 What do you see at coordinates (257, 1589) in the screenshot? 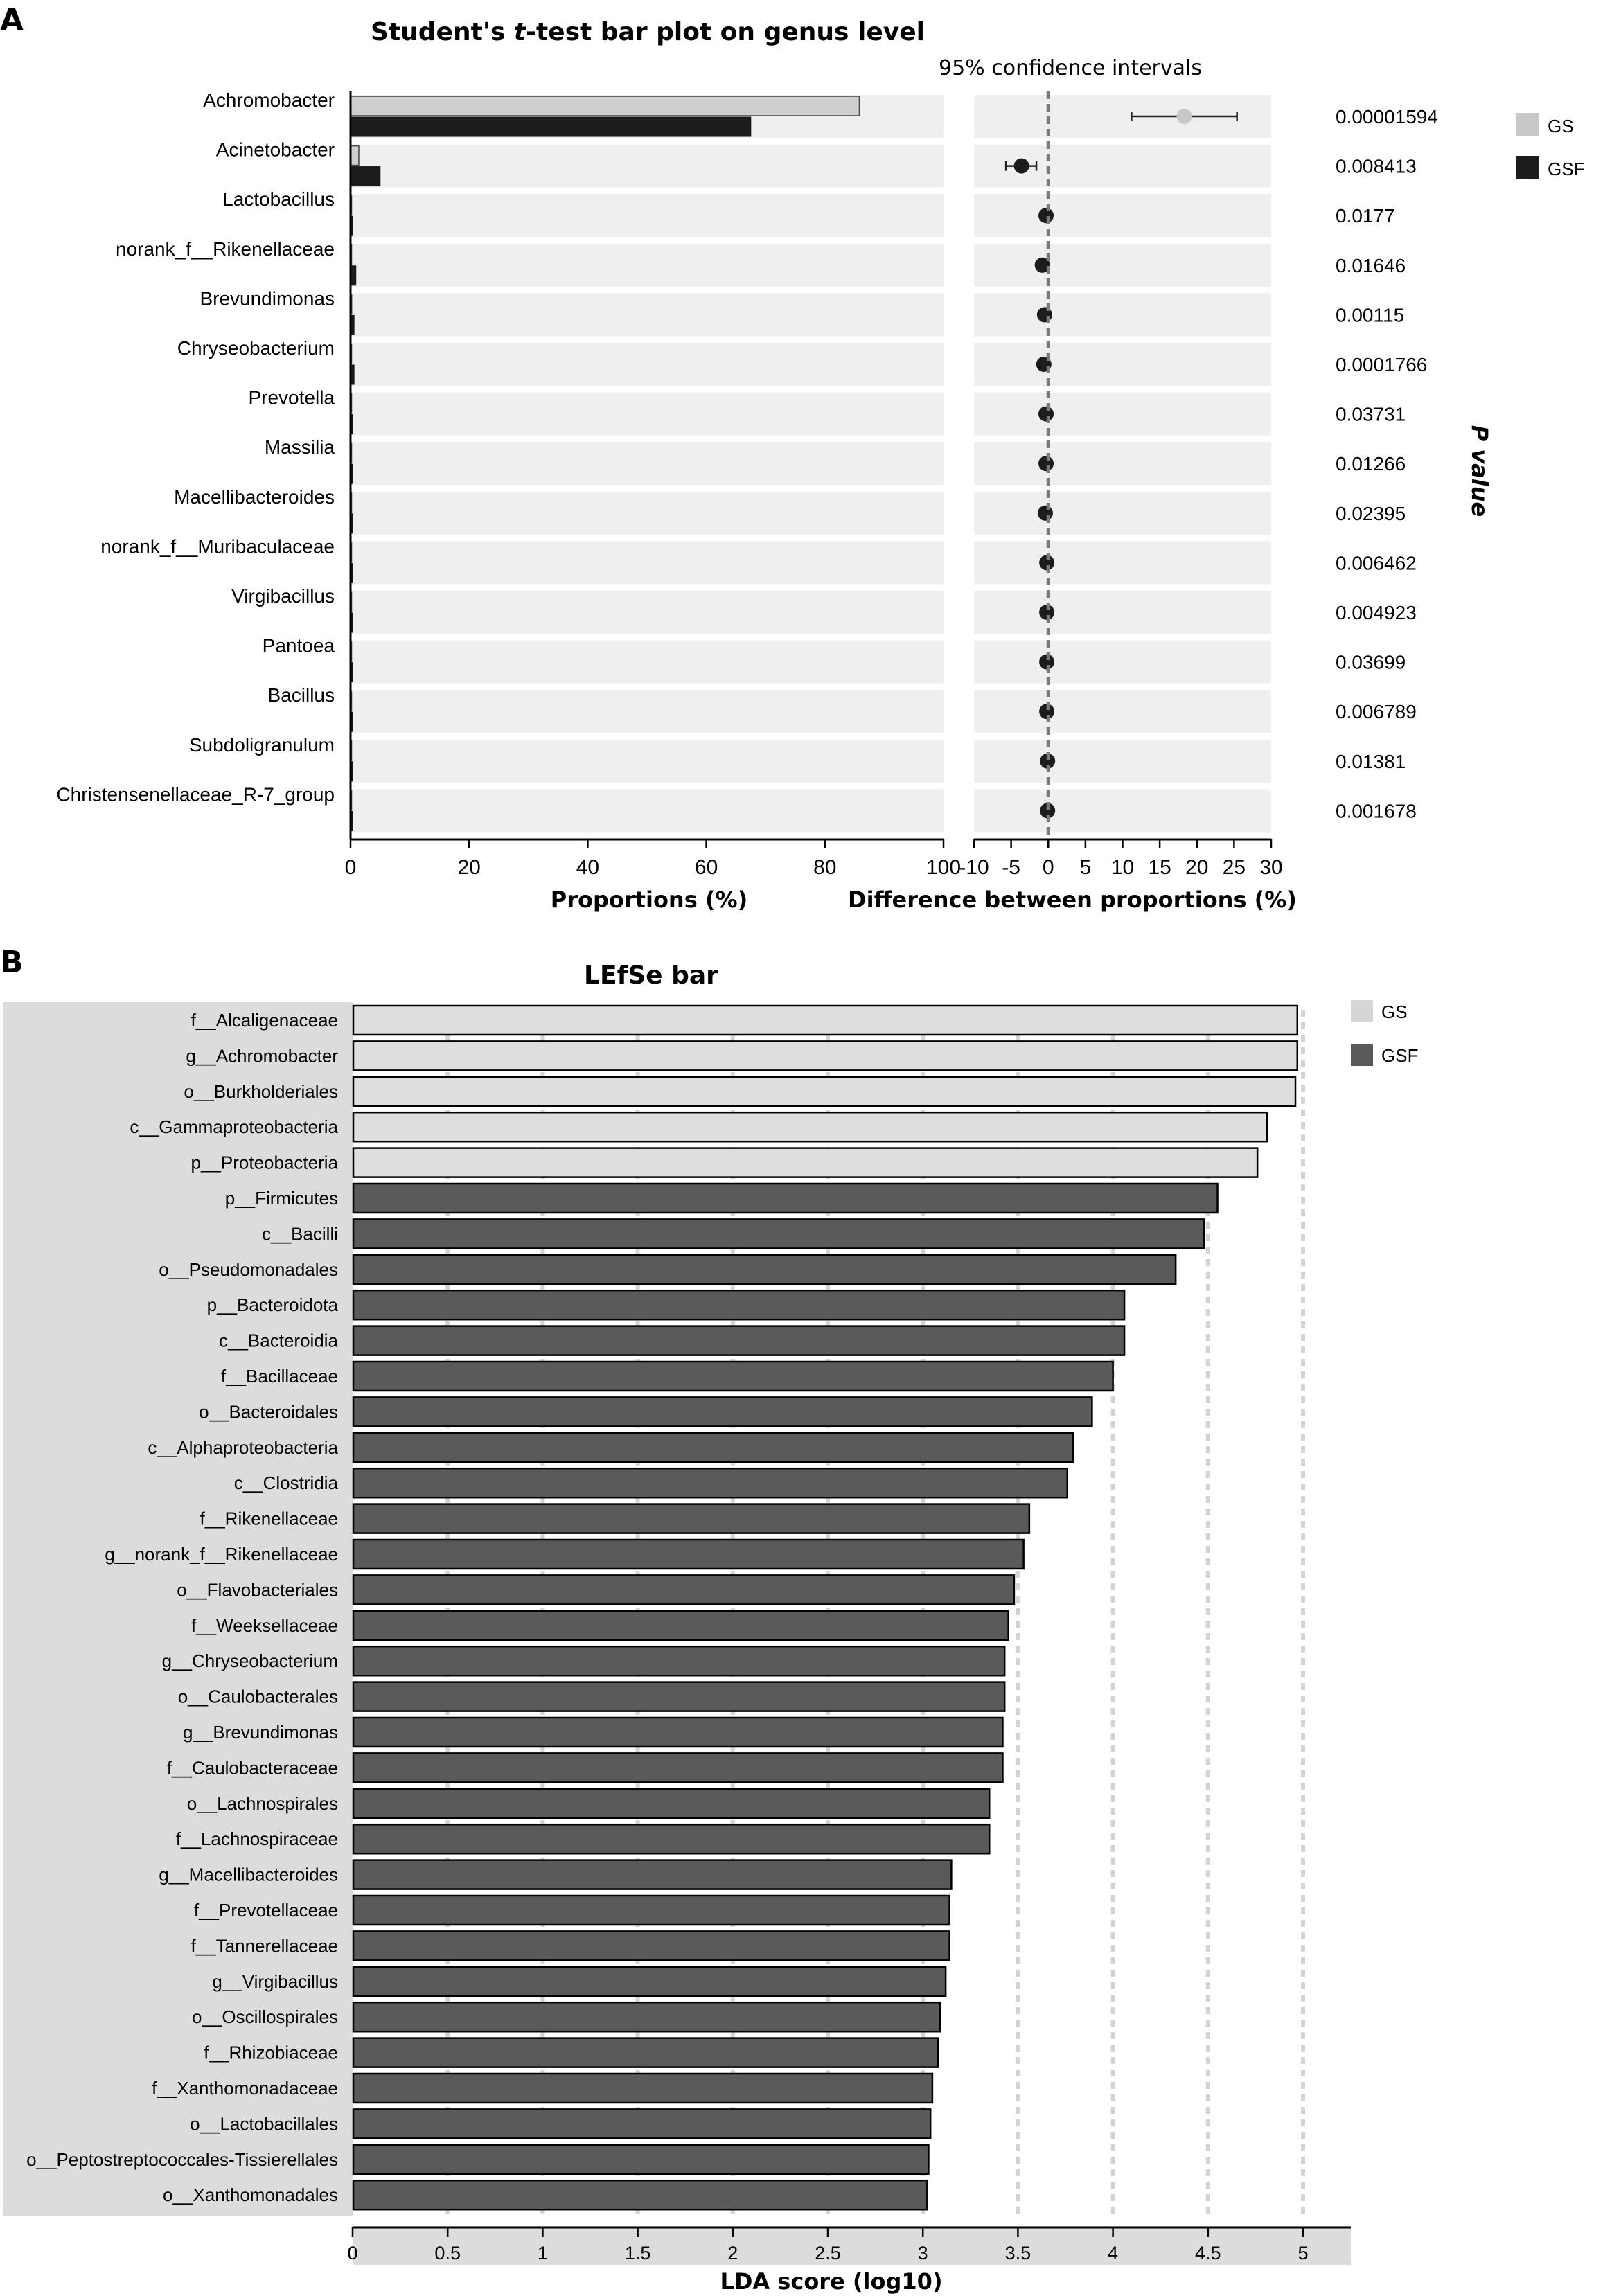
I see `taxon-label: o__Flavobacteriales` at bounding box center [257, 1589].